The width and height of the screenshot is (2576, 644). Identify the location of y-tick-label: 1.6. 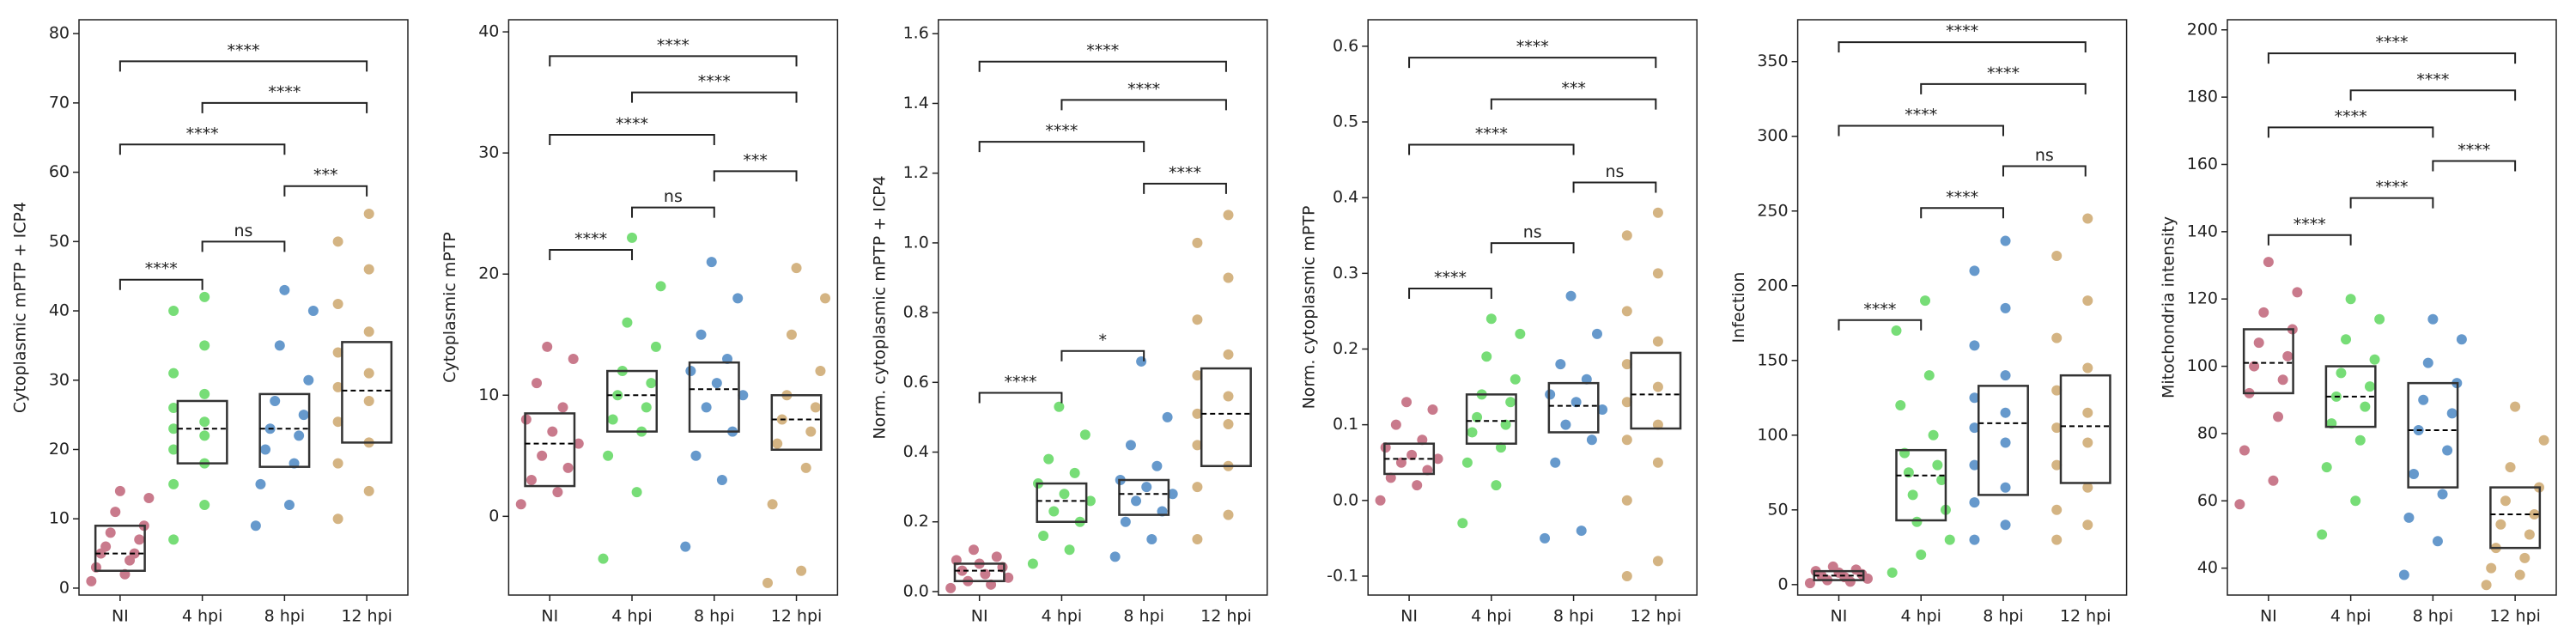
(916, 33).